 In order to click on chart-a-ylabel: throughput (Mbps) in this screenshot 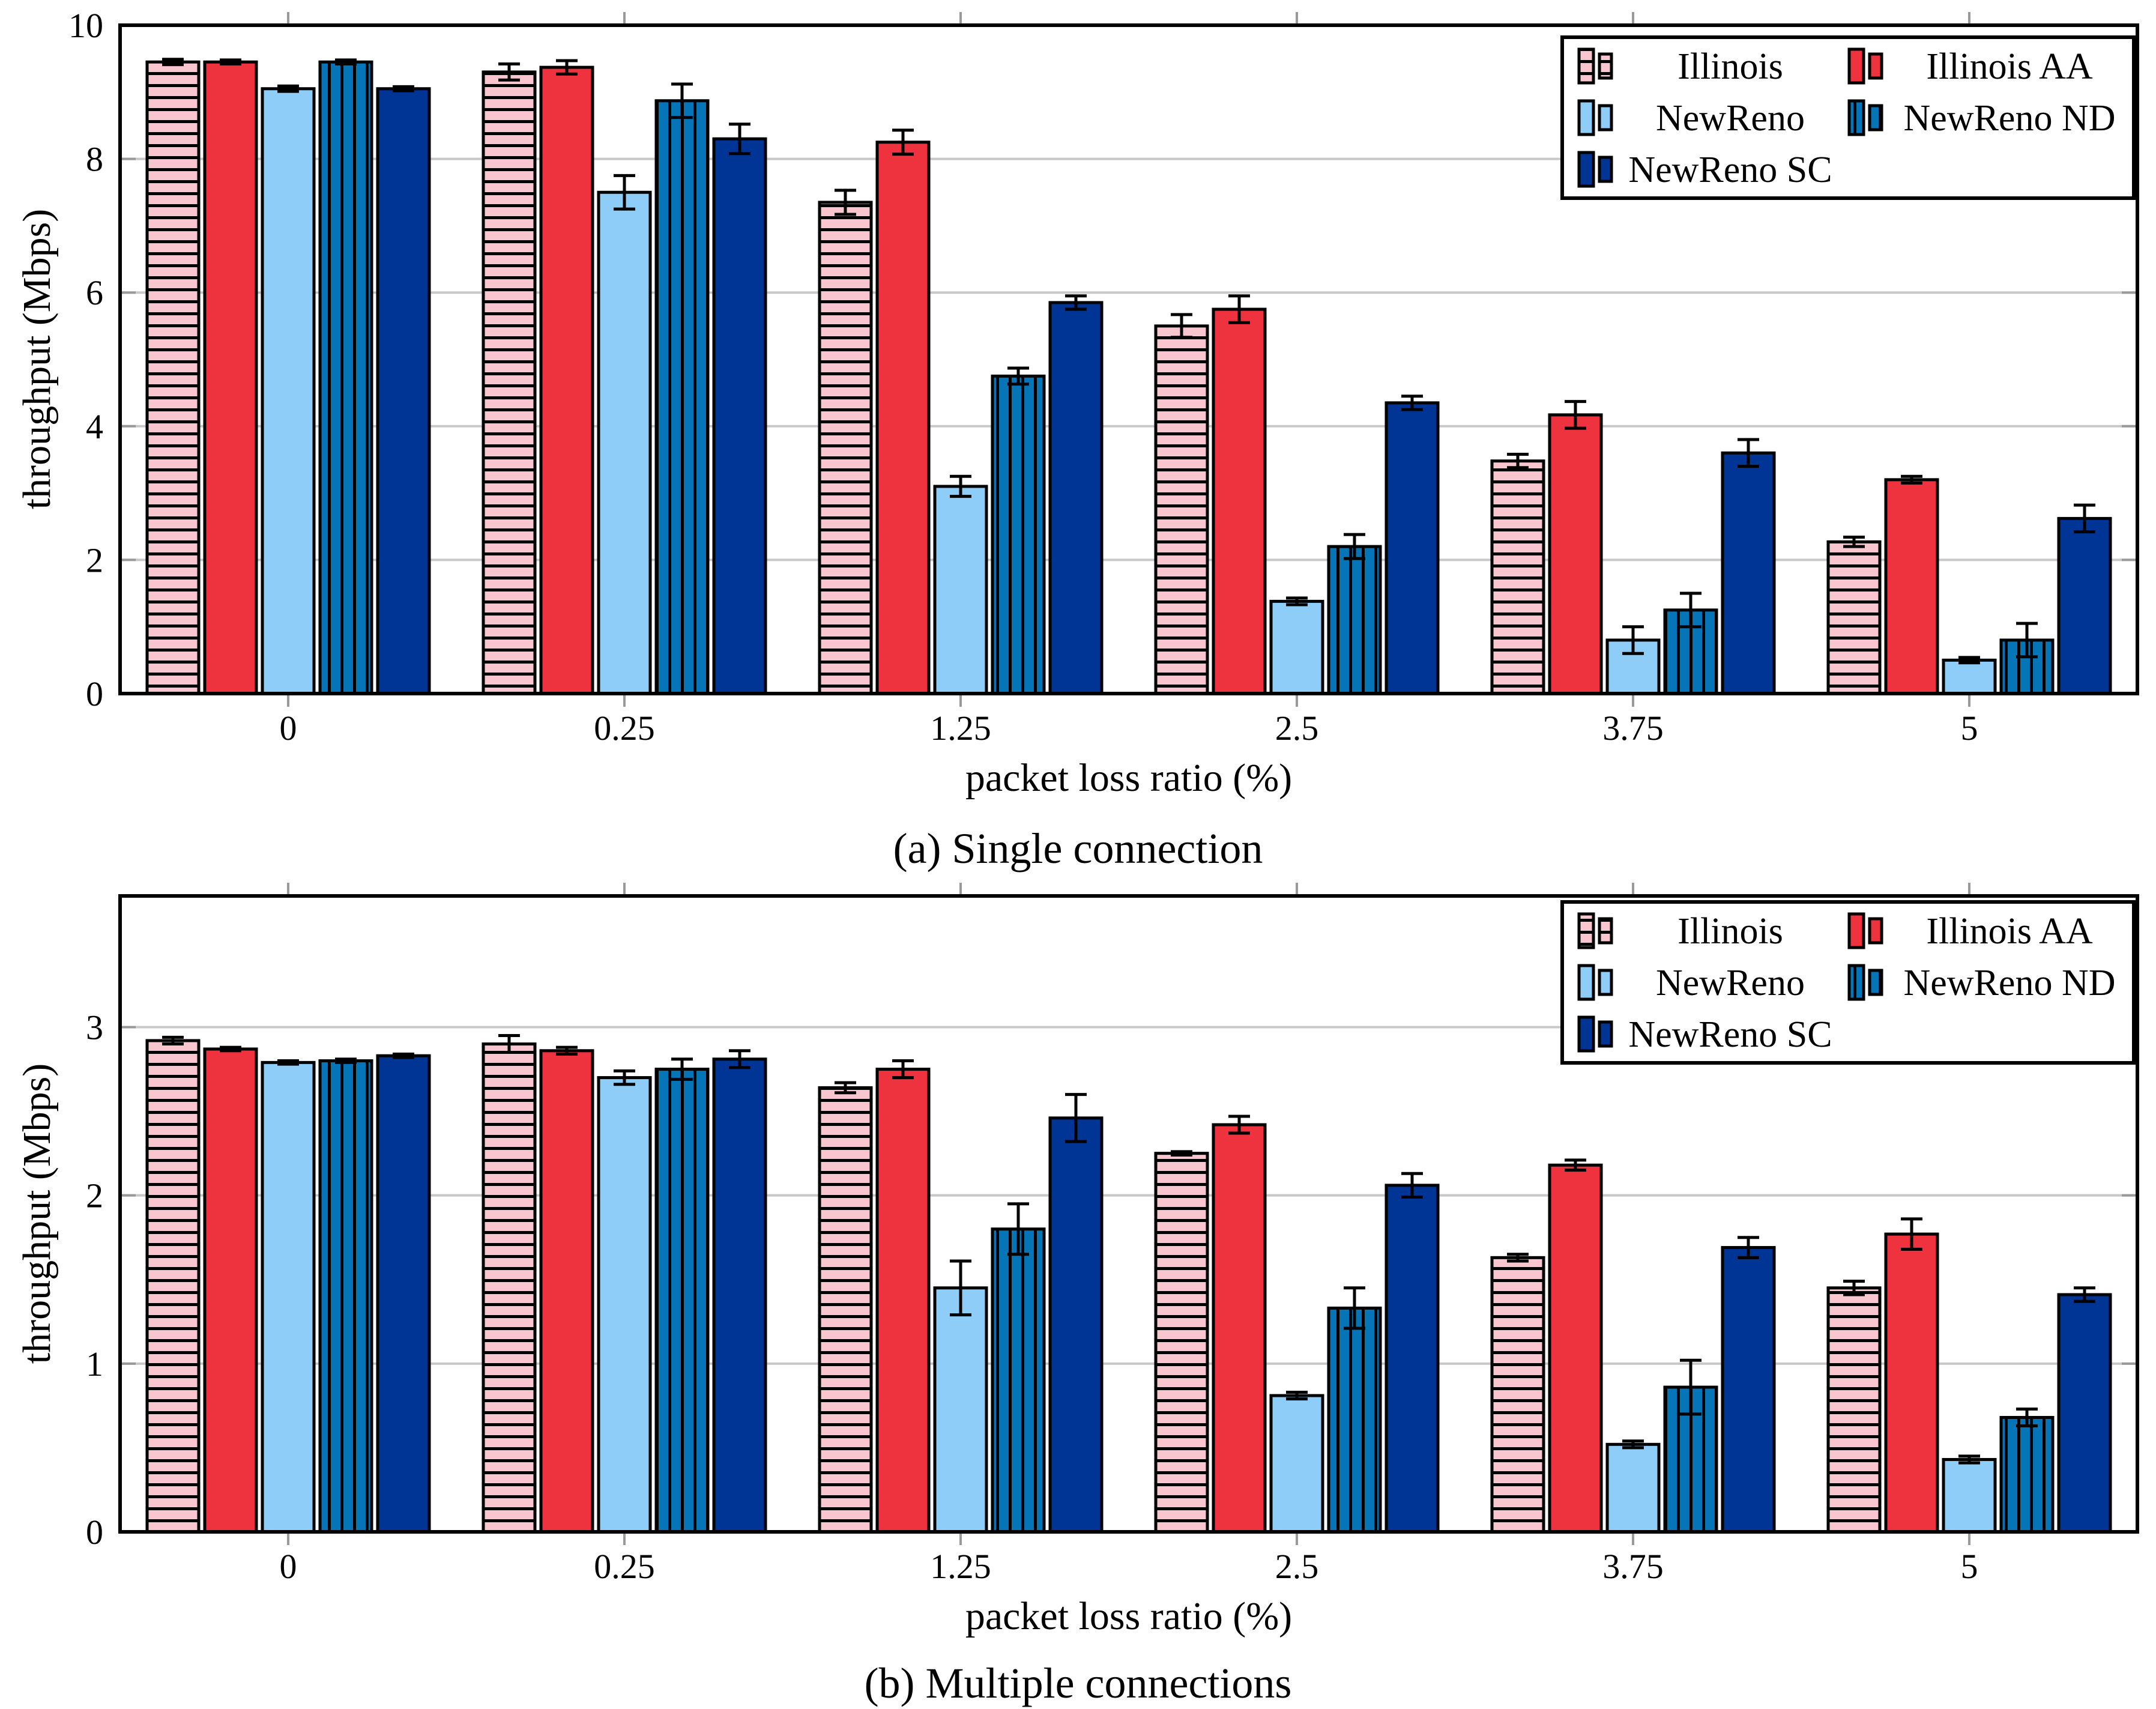, I will do `click(37, 359)`.